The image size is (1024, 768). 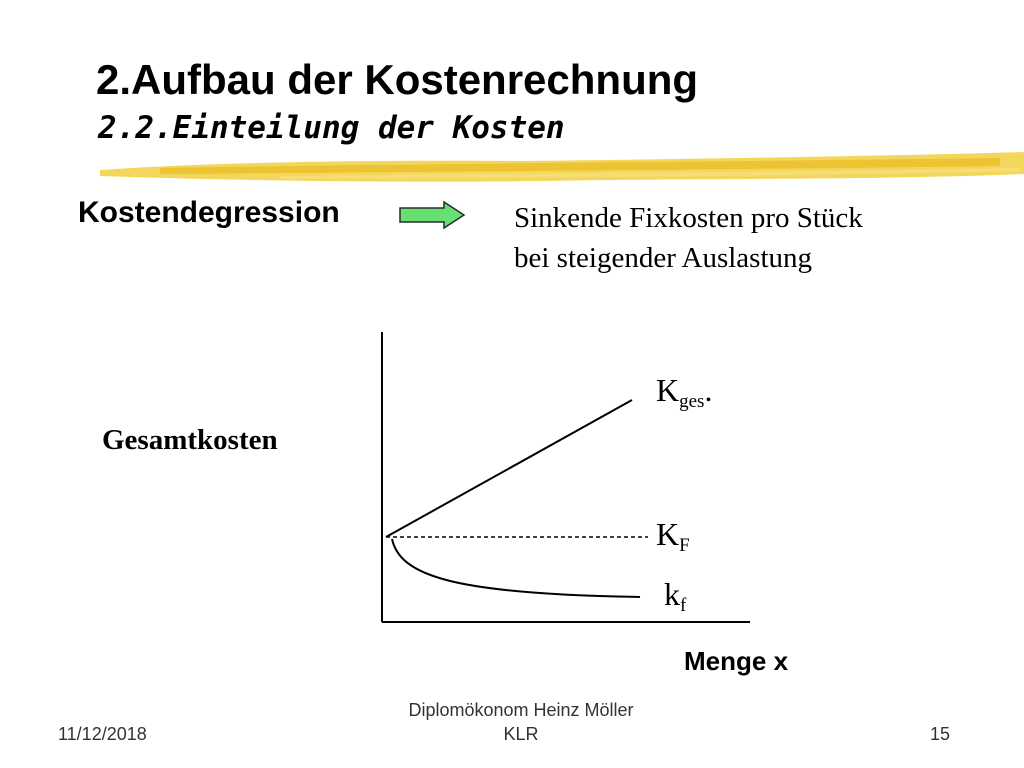 I want to click on definition-line-1: Sinkende Fixkosten pro Stück, so click(x=688, y=218).